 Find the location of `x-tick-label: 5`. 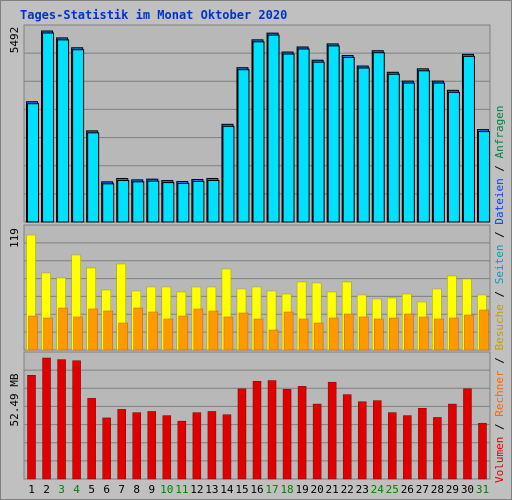

x-tick-label: 5 is located at coordinates (91, 489).